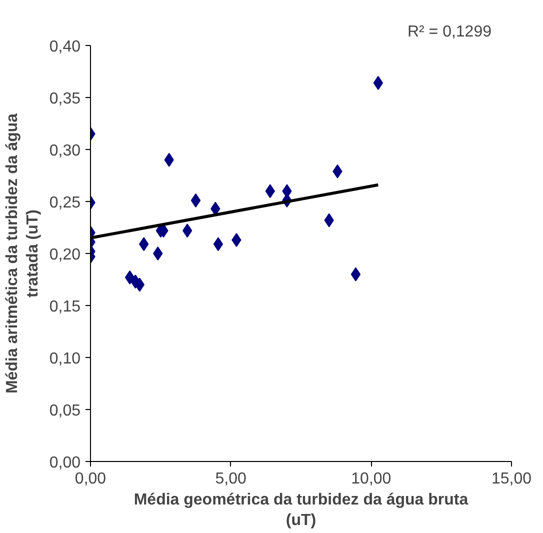 Image resolution: width=543 pixels, height=533 pixels. Describe the element at coordinates (301, 510) in the screenshot. I see `x-axis-title: Média geométrica da turbidez da água bruta (uT)` at that location.